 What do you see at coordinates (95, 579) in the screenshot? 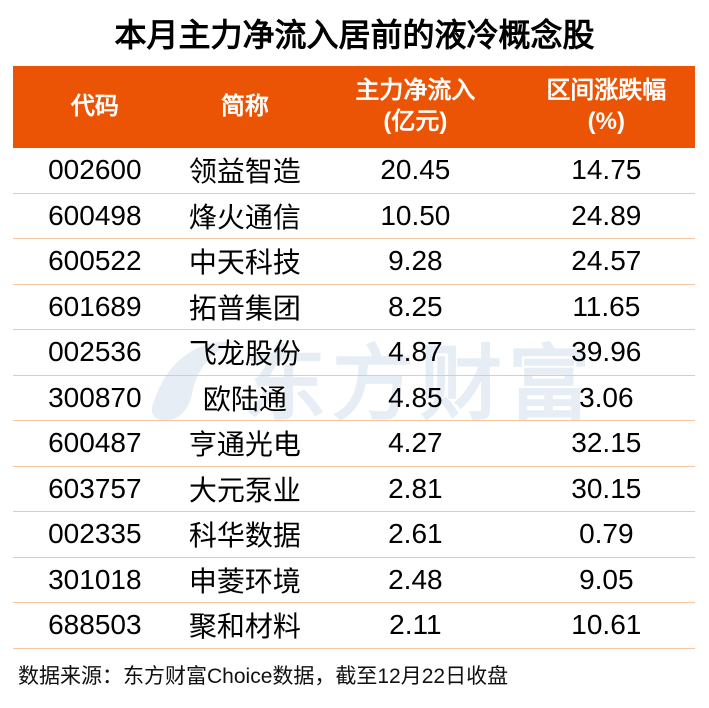
I see `stock-code-cell: 301018` at bounding box center [95, 579].